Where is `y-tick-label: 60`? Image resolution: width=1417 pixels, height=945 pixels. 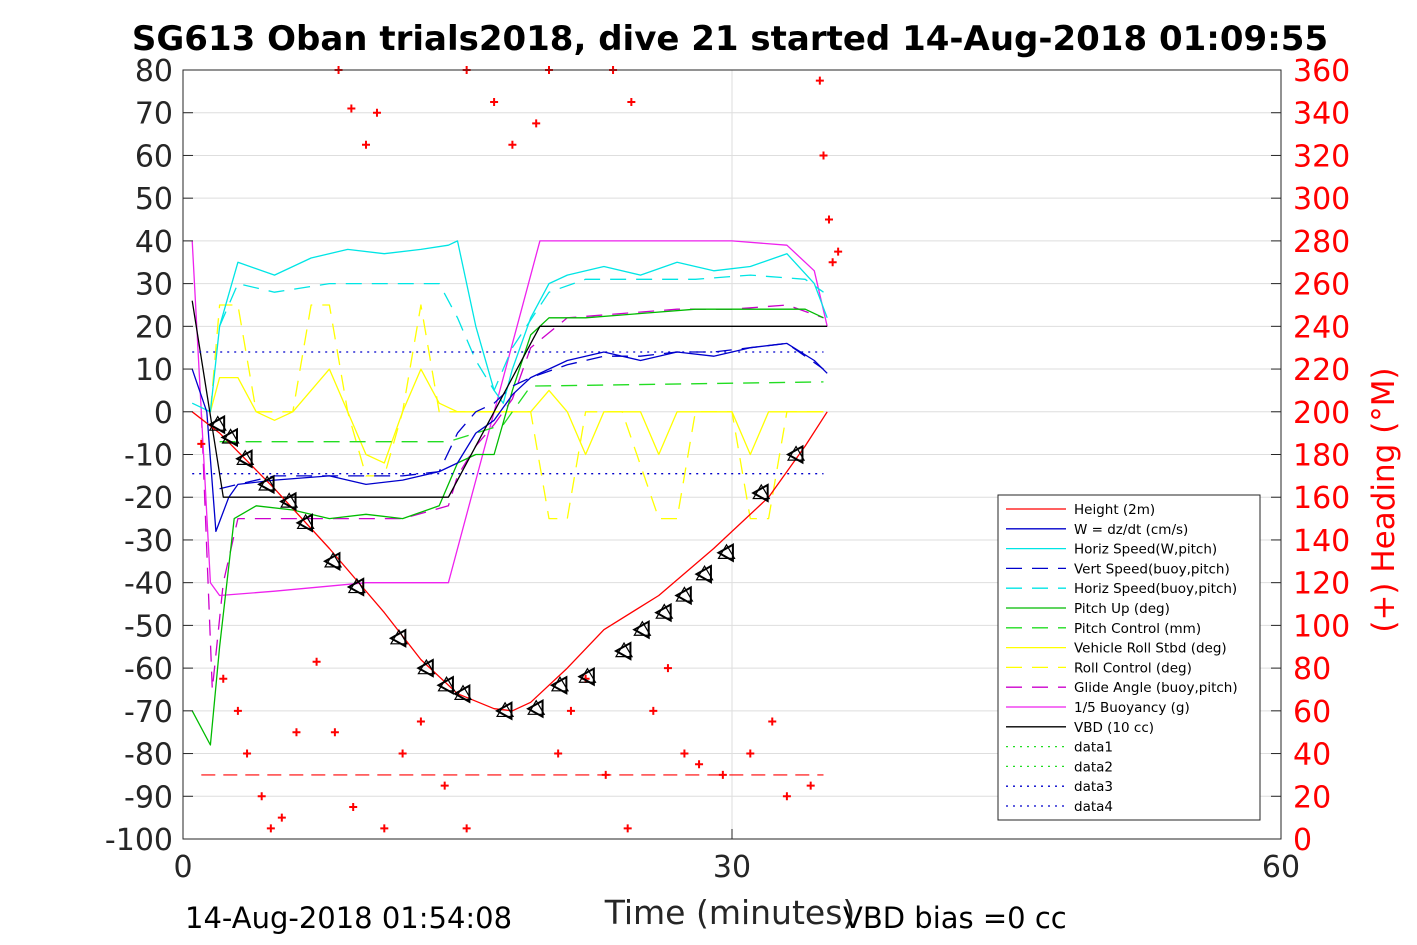 y-tick-label: 60 is located at coordinates (154, 156).